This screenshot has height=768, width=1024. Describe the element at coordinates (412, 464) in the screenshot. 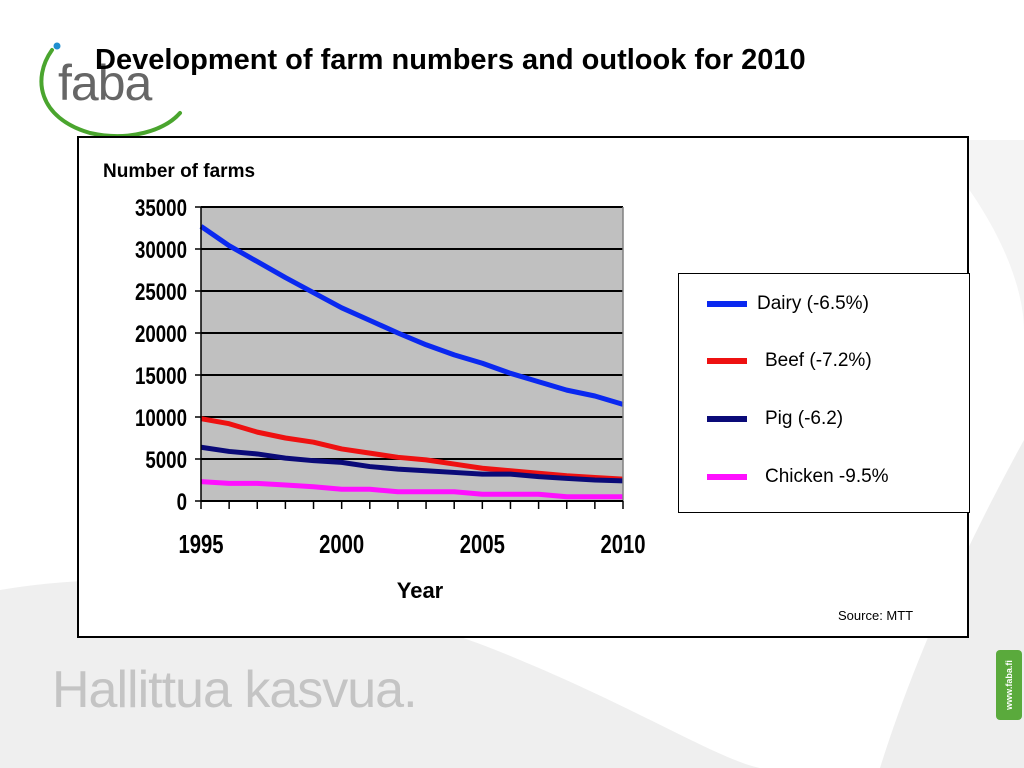

I see `series-line-pig` at that location.